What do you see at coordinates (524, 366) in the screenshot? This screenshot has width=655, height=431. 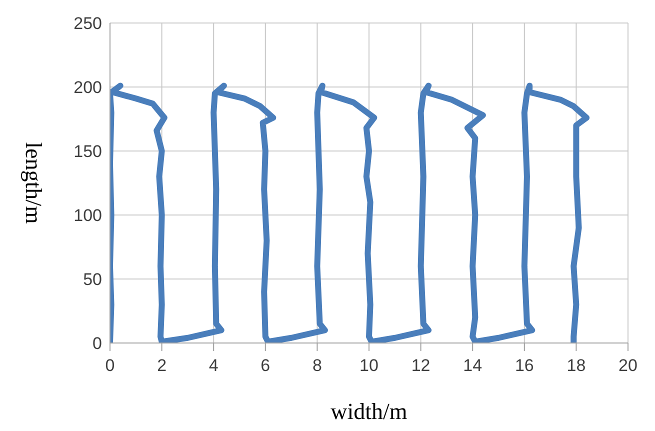 I see `x-tick-label: 16` at bounding box center [524, 366].